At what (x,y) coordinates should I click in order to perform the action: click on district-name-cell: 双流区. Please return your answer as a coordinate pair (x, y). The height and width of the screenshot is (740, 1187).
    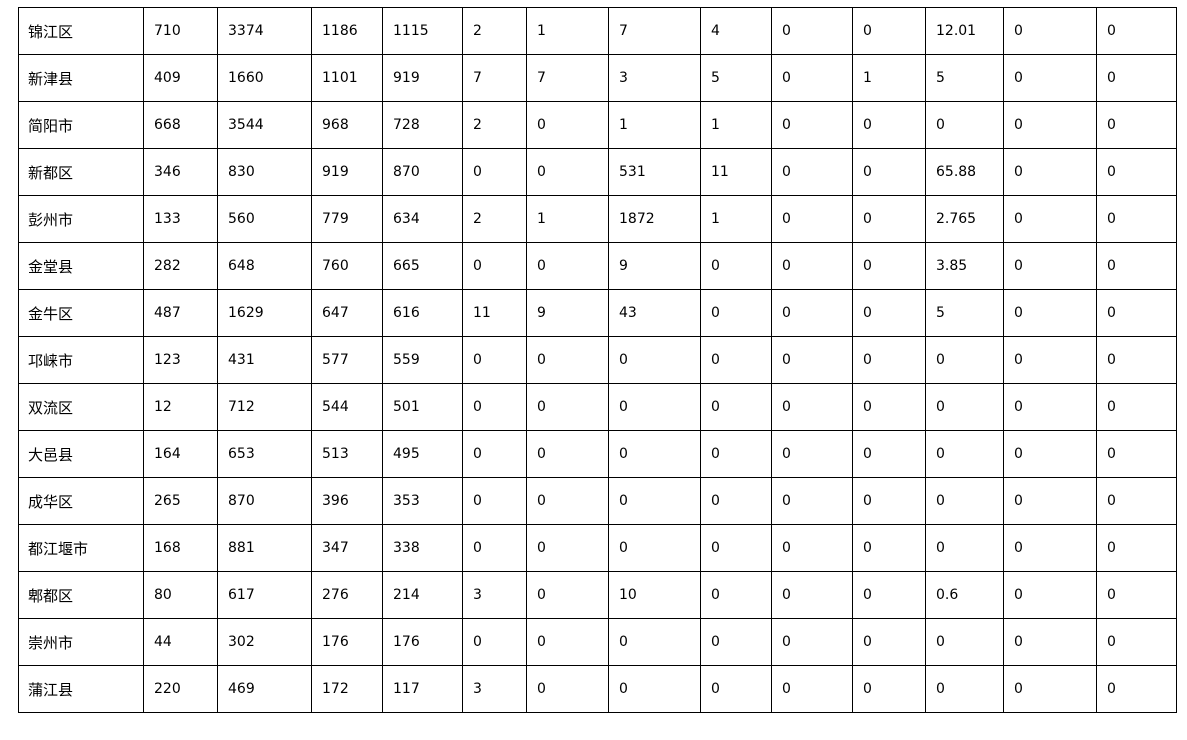
    Looking at the image, I should click on (81, 407).